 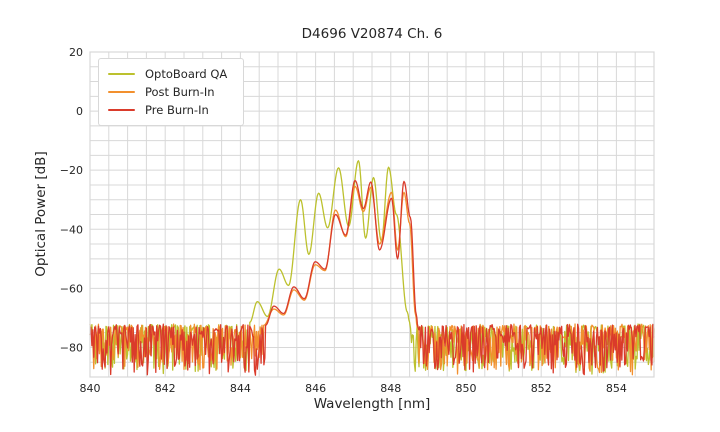 I want to click on legend: OptoBoard QA Post Burn-In Pre Burn-In, so click(x=171, y=92).